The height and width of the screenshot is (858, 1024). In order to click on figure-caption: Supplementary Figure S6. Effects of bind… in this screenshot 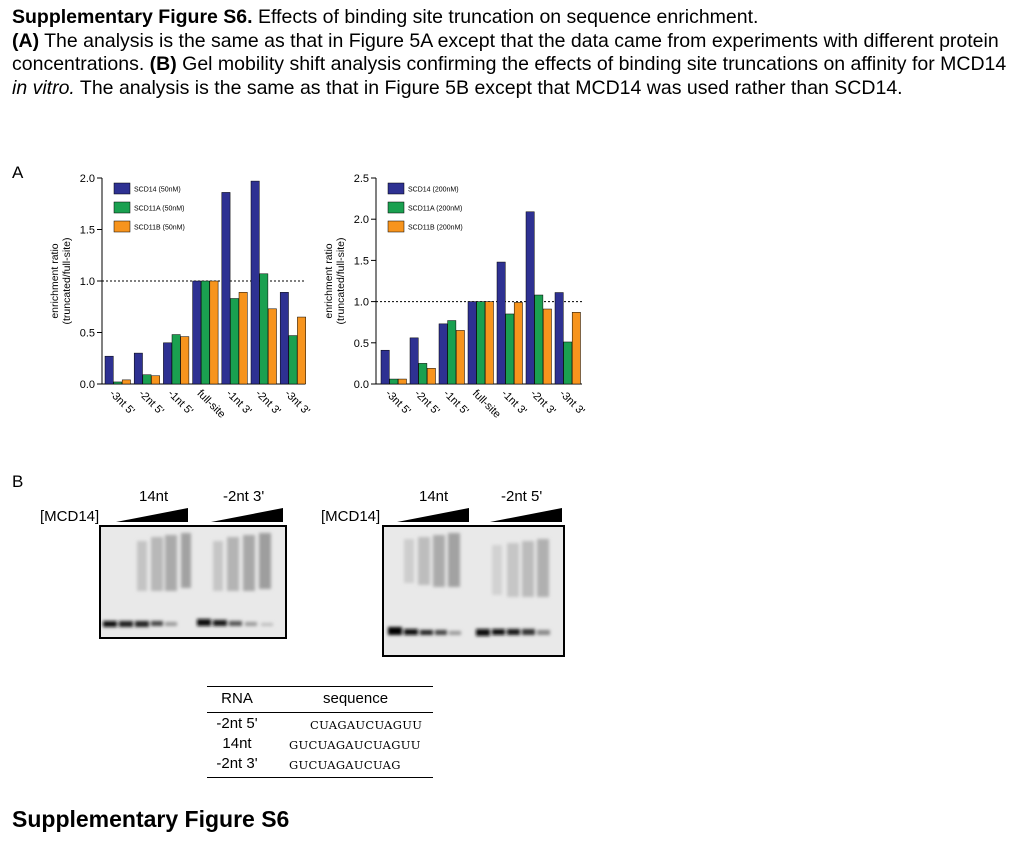, I will do `click(514, 53)`.